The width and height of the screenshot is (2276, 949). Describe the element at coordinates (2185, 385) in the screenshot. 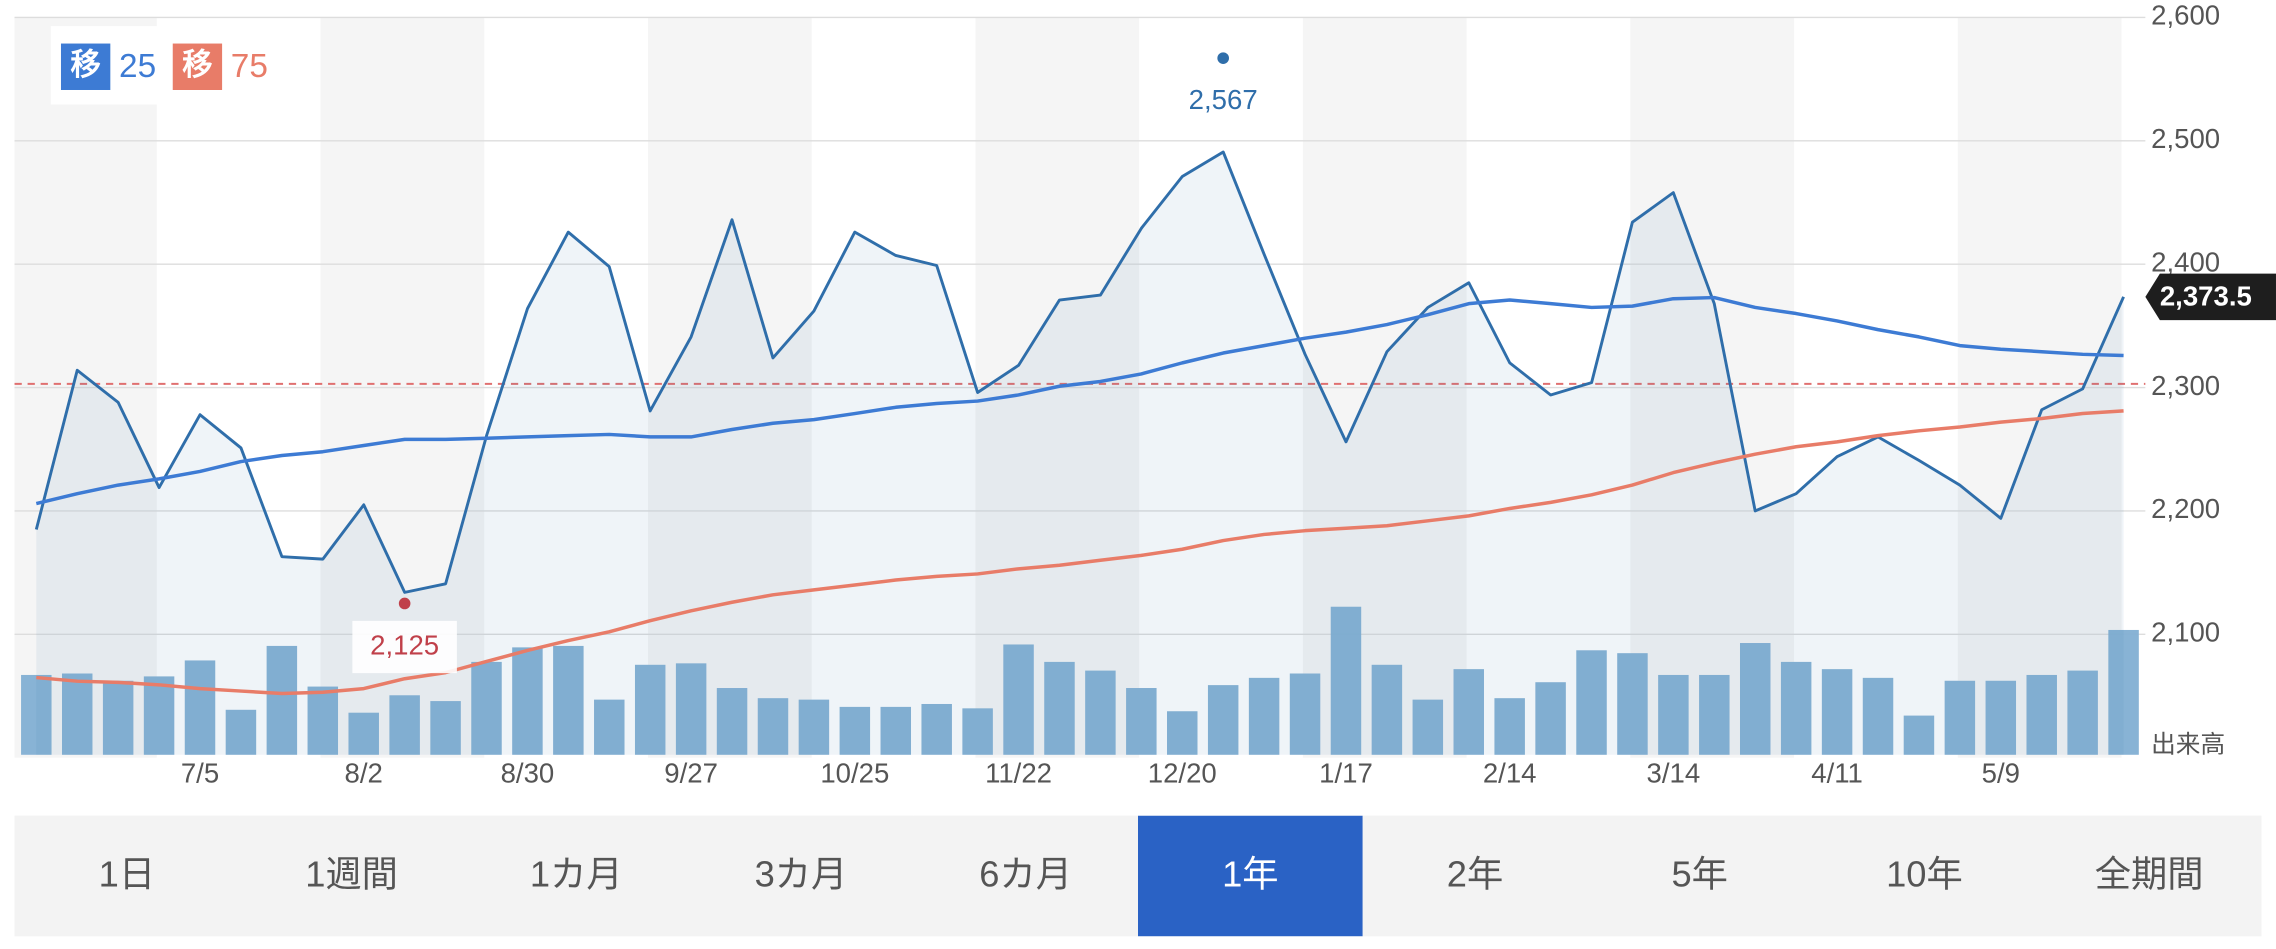

I see `y-tick-label: 2,300` at that location.